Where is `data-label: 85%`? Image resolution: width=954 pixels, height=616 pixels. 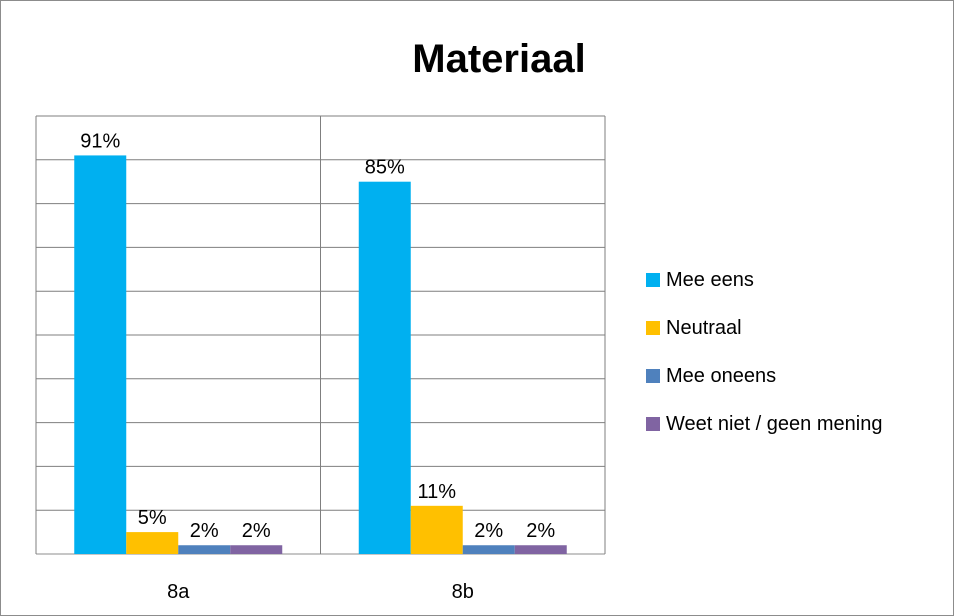 data-label: 85% is located at coordinates (385, 168).